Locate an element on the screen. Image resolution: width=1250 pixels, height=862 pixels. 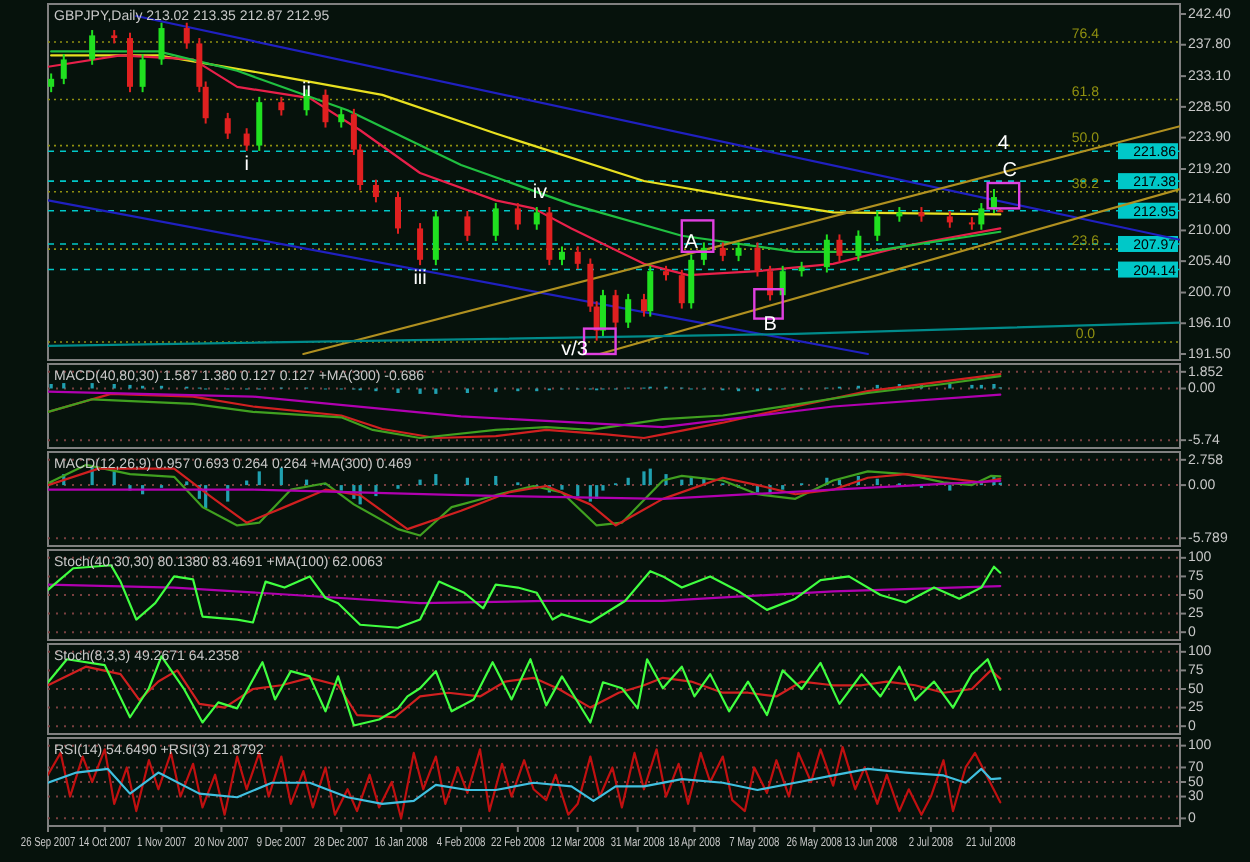
annotation: 4 is located at coordinates (1003, 143).